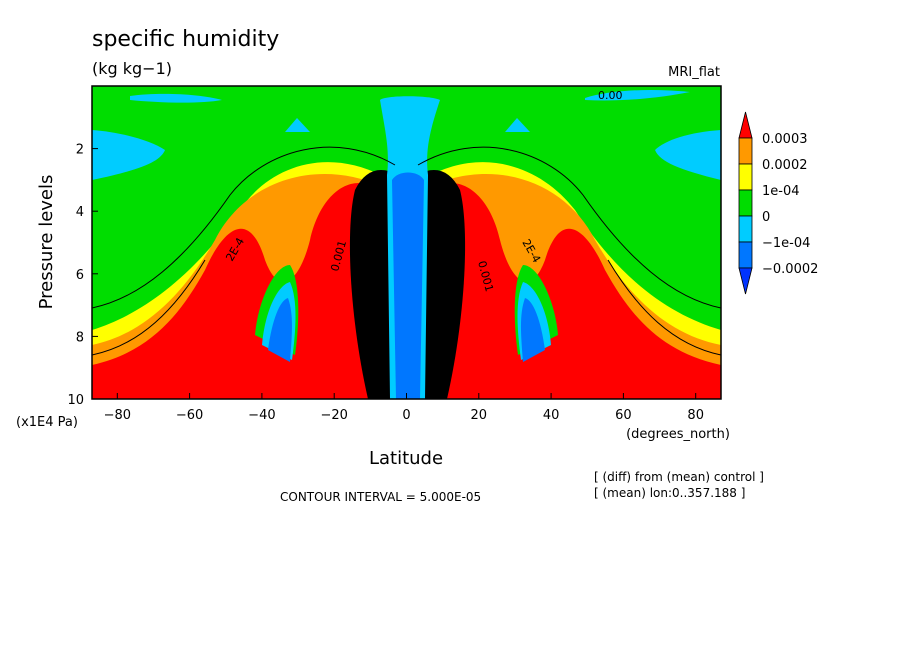  I want to click on fill-red-right, so click(569, 291).